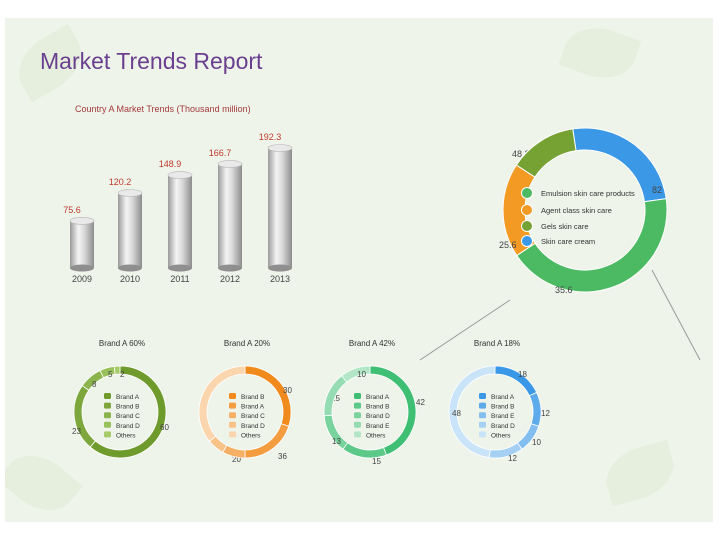 The width and height of the screenshot is (720, 540). What do you see at coordinates (588, 193) in the screenshot?
I see `legend-label: Emulsion skin care products` at bounding box center [588, 193].